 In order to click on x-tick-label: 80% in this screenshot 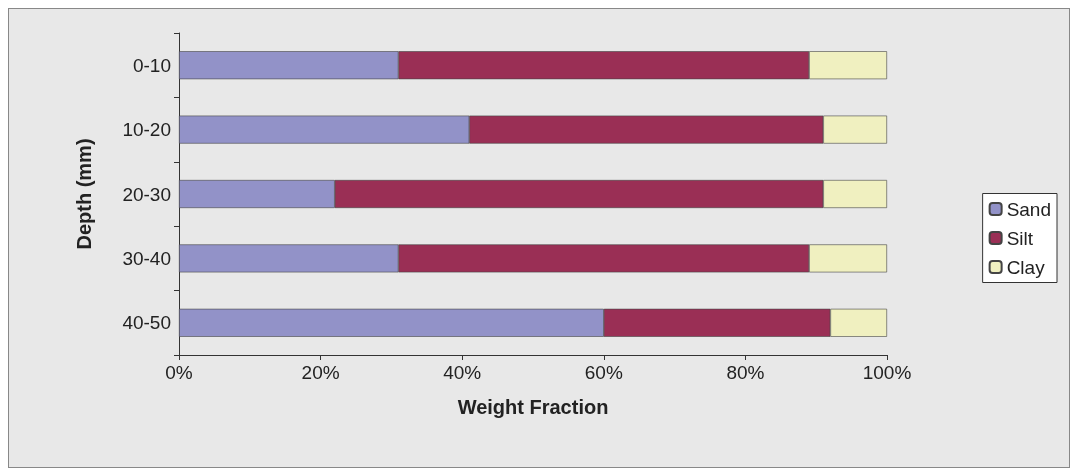, I will do `click(745, 372)`.